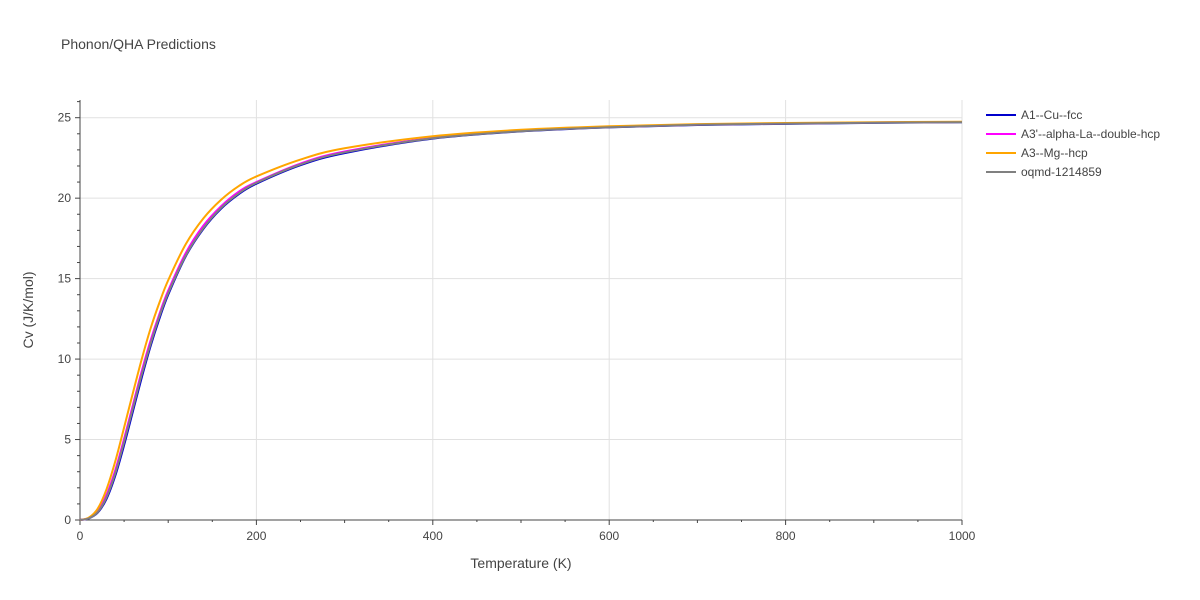 This screenshot has height=600, width=1200. I want to click on legend-label-1: A3'--alpha-La--double-hcp, so click(1090, 134).